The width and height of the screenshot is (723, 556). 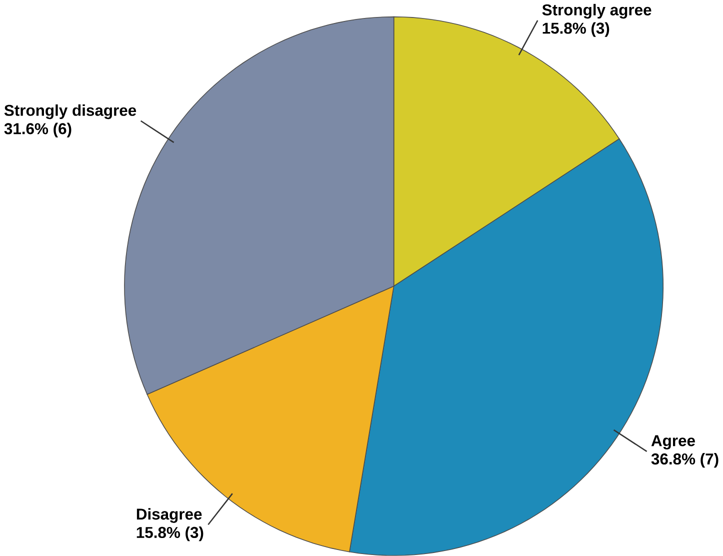 What do you see at coordinates (684, 460) in the screenshot?
I see `data-label: 36.8% (7)` at bounding box center [684, 460].